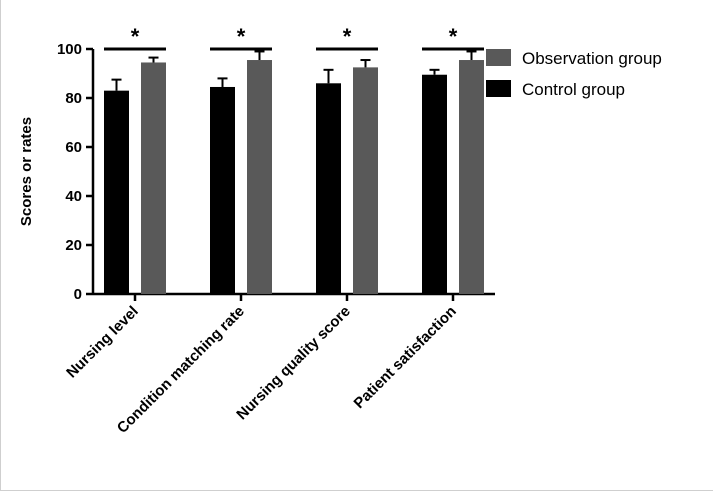 Image resolution: width=714 pixels, height=495 pixels. Describe the element at coordinates (573, 89) in the screenshot. I see `legend-label: Control group` at that location.